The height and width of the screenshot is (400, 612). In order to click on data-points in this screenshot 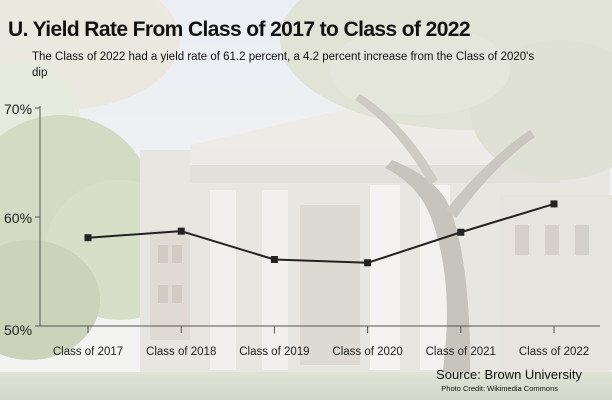, I will do `click(321, 233)`.